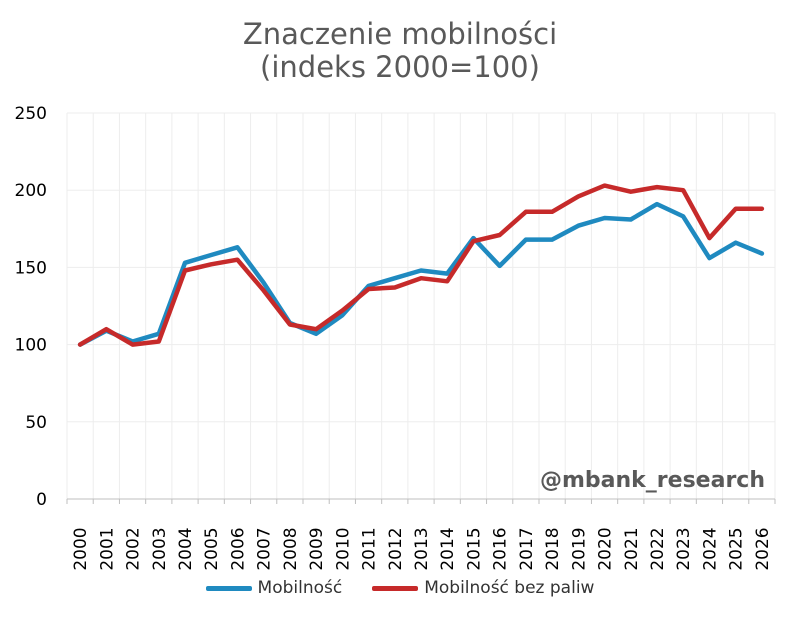  Describe the element at coordinates (343, 548) in the screenshot. I see `x-tick-label: 2010` at that location.